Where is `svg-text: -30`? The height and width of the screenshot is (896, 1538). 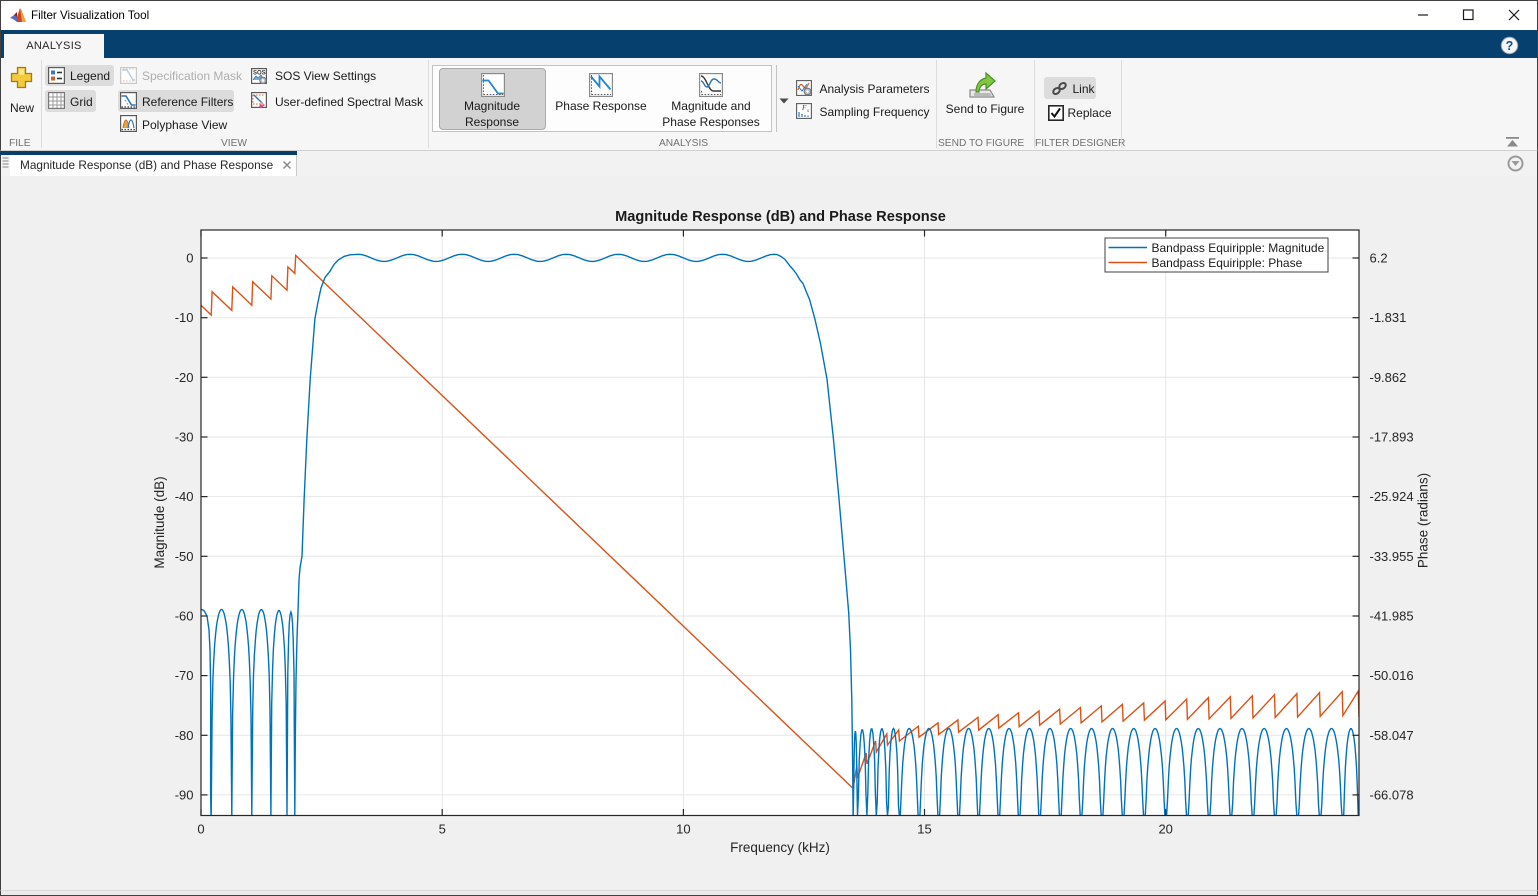 svg-text: -30 is located at coordinates (184, 437).